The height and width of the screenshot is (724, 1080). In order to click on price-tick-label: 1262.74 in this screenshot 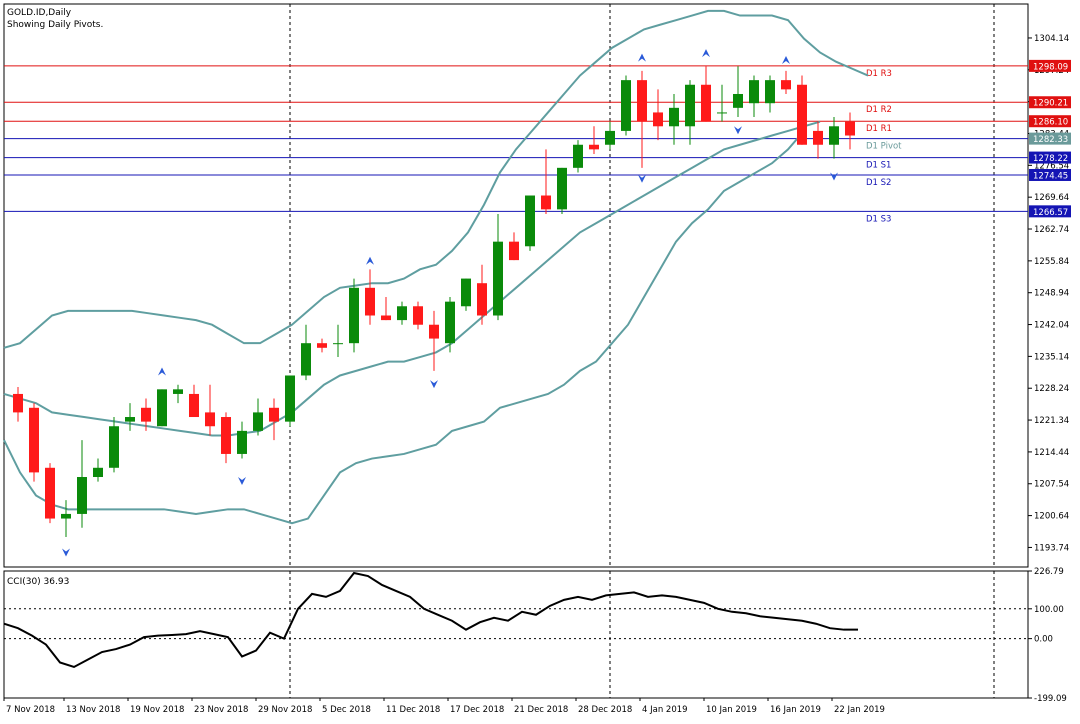, I will do `click(1051, 230)`.